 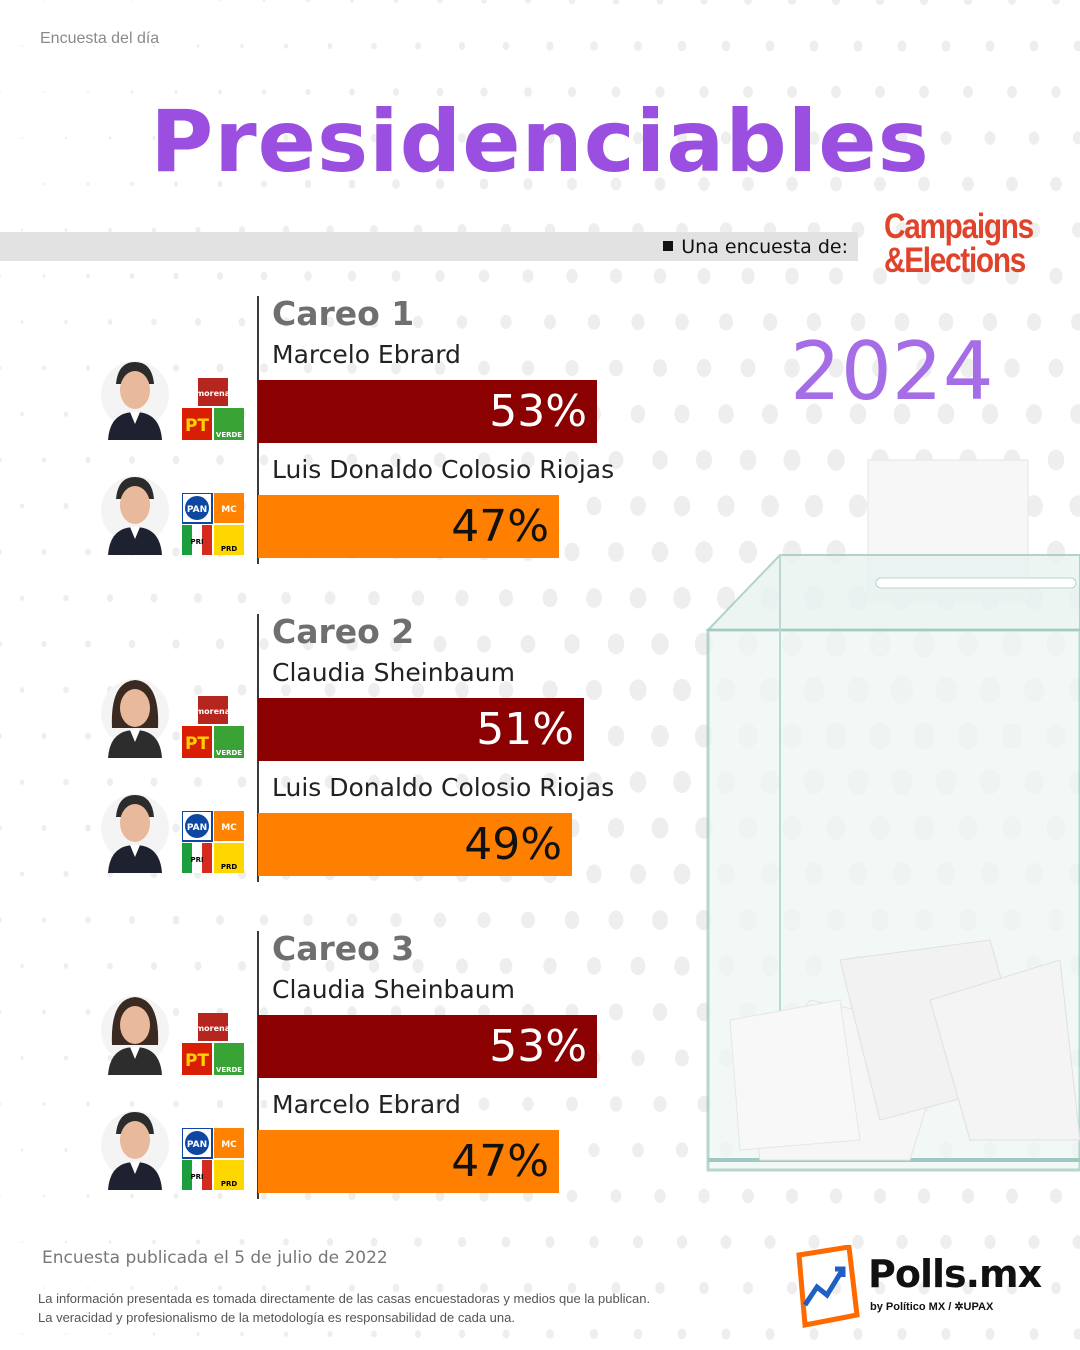 What do you see at coordinates (212, 1158) in the screenshot?
I see `coalition-b-logos: PAN MC PRI PRD` at bounding box center [212, 1158].